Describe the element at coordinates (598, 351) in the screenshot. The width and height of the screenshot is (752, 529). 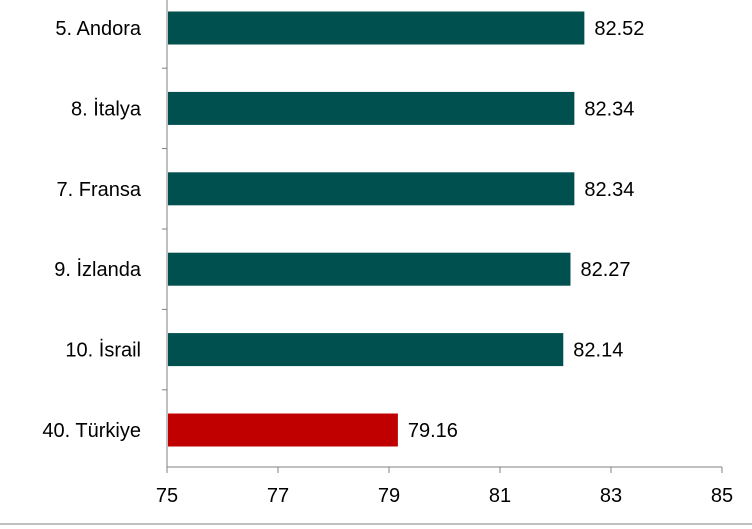
I see `data-label: 82.14` at that location.